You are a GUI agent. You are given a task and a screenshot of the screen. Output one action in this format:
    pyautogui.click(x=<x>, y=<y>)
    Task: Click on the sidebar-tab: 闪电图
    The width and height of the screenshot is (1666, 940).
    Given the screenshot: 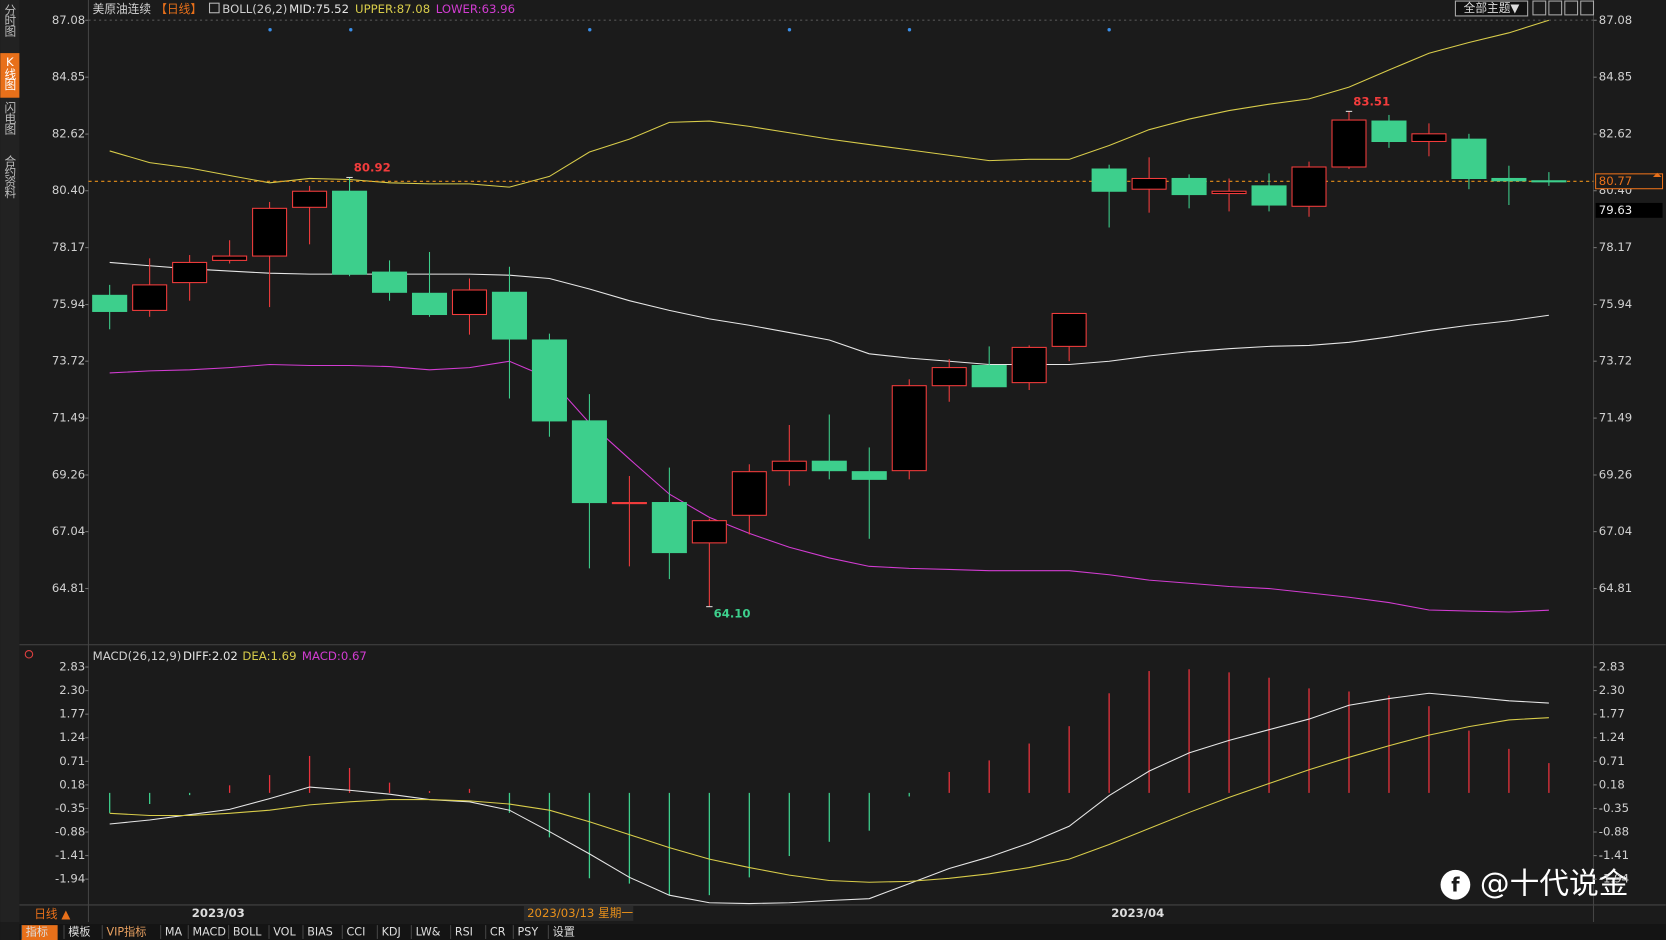 What is the action you would take?
    pyautogui.click(x=10, y=118)
    